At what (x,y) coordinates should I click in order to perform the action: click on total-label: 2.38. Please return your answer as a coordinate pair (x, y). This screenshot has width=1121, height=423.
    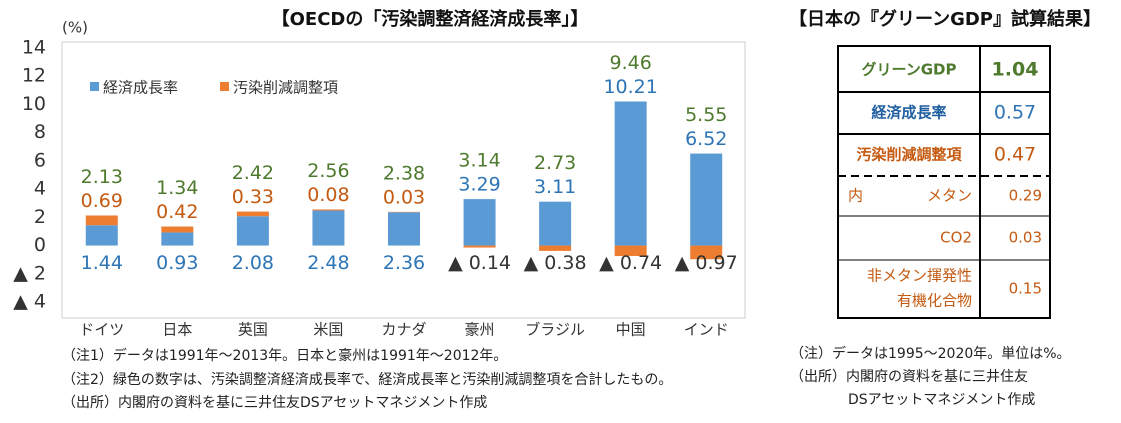
    Looking at the image, I should click on (404, 173).